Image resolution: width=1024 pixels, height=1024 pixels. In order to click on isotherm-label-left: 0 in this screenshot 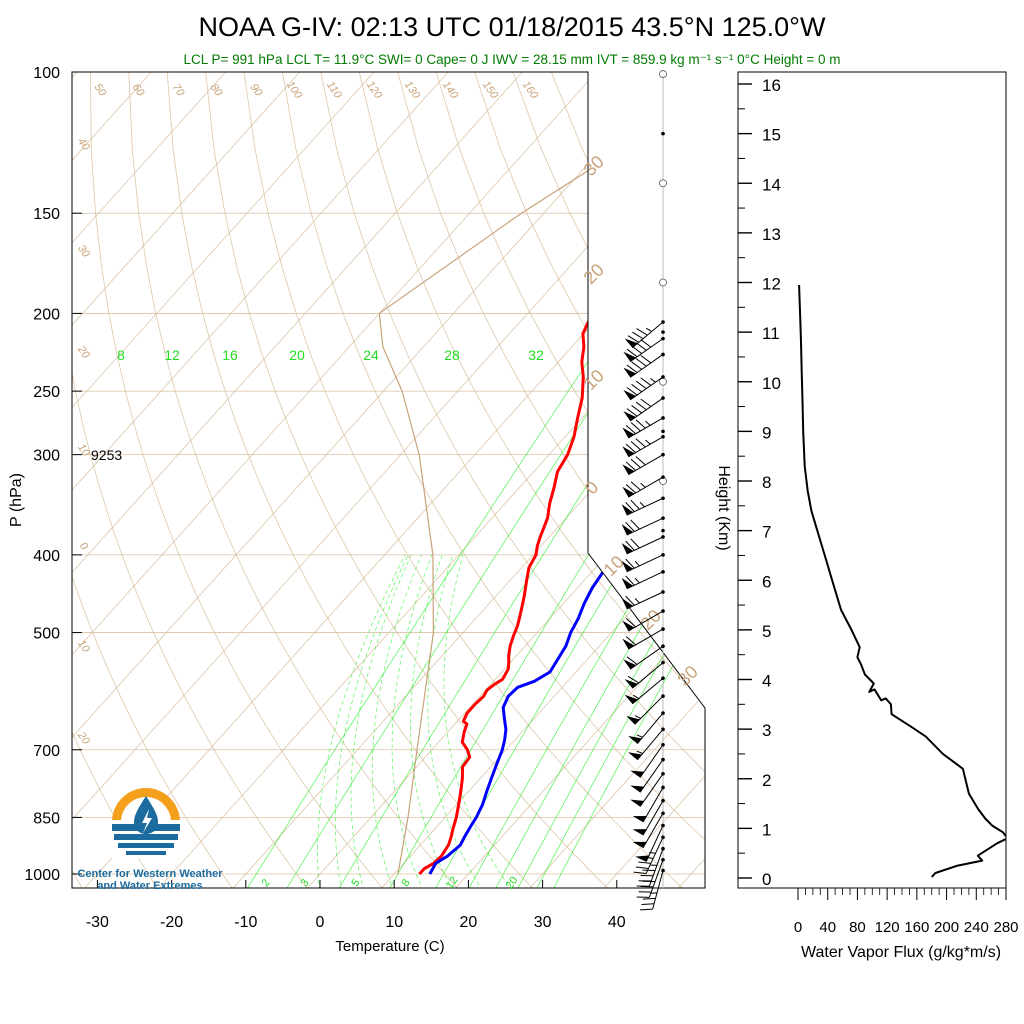, I will do `click(84, 546)`.